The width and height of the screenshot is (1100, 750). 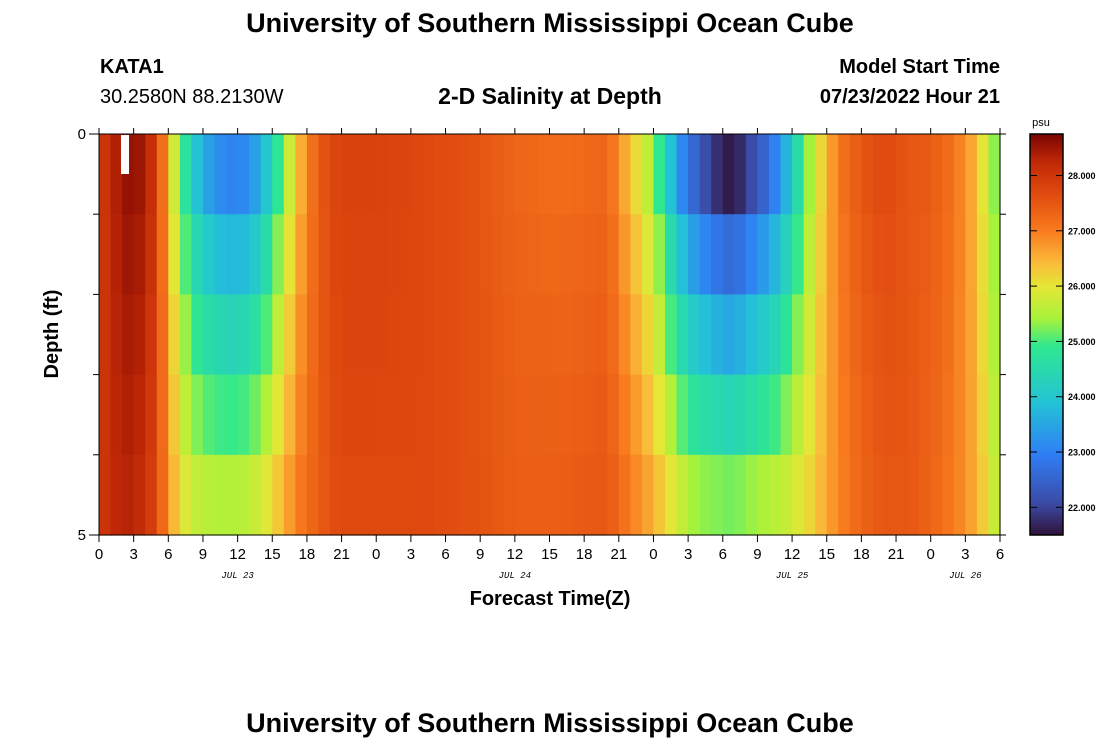 What do you see at coordinates (653, 554) in the screenshot?
I see `x-tick-label: 0` at bounding box center [653, 554].